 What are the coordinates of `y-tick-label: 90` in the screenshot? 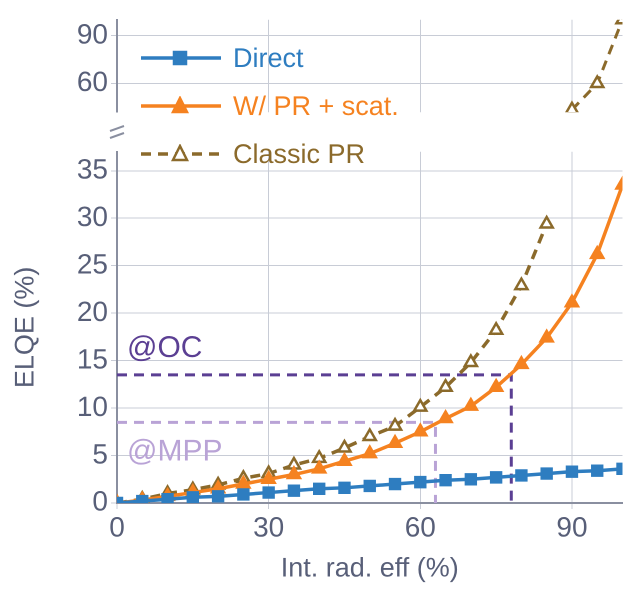 It's located at (92, 34).